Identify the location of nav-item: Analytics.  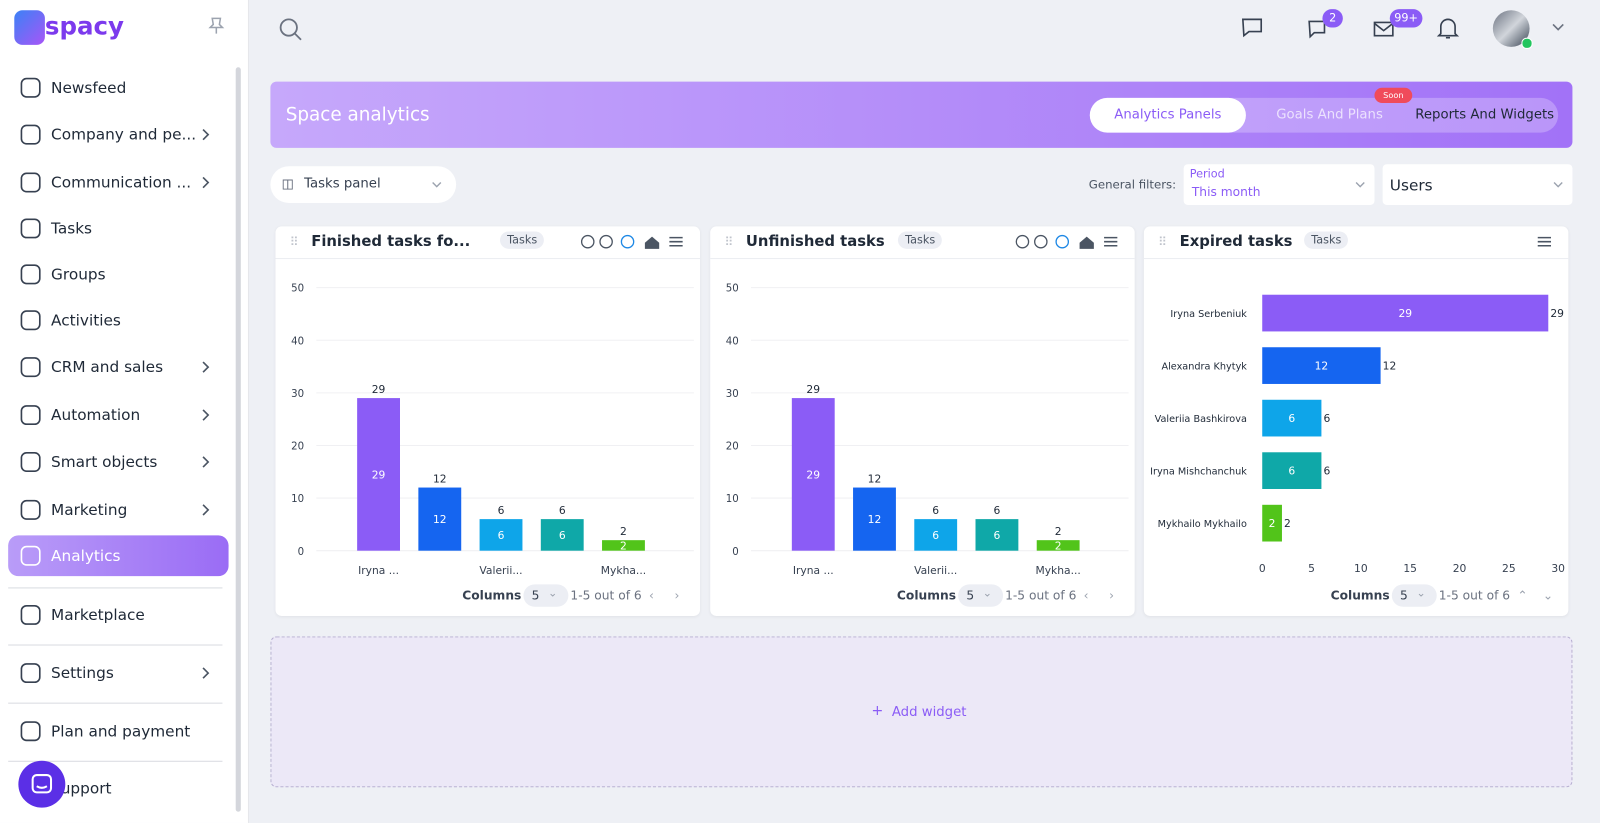
(118, 556).